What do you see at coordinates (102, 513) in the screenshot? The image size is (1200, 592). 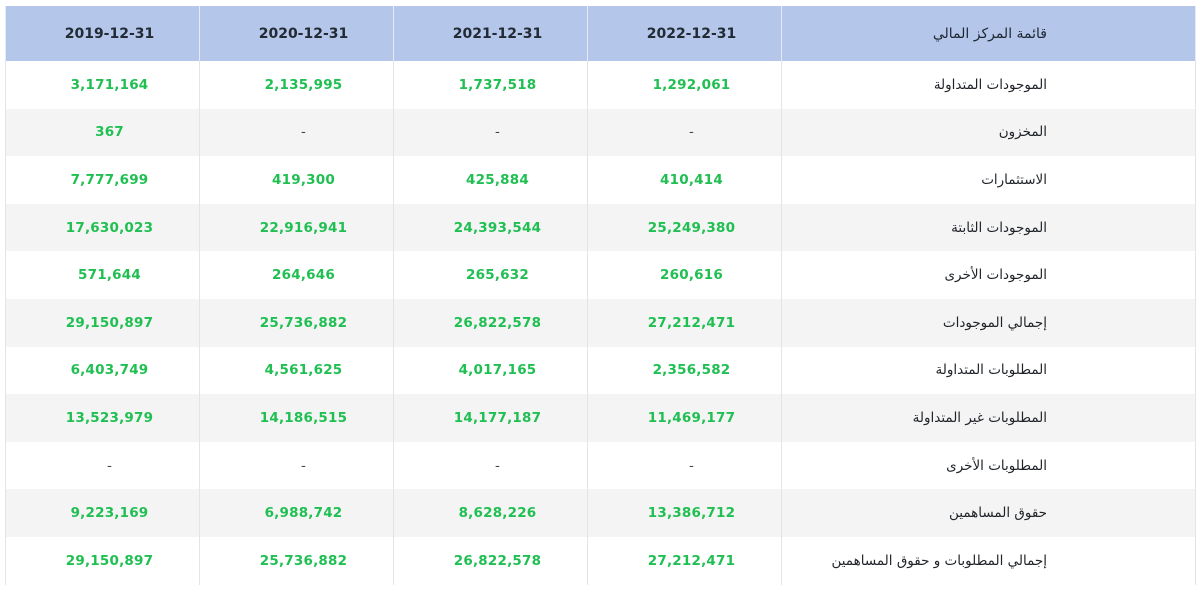 I see `row-value-2019: 9,223,169` at bounding box center [102, 513].